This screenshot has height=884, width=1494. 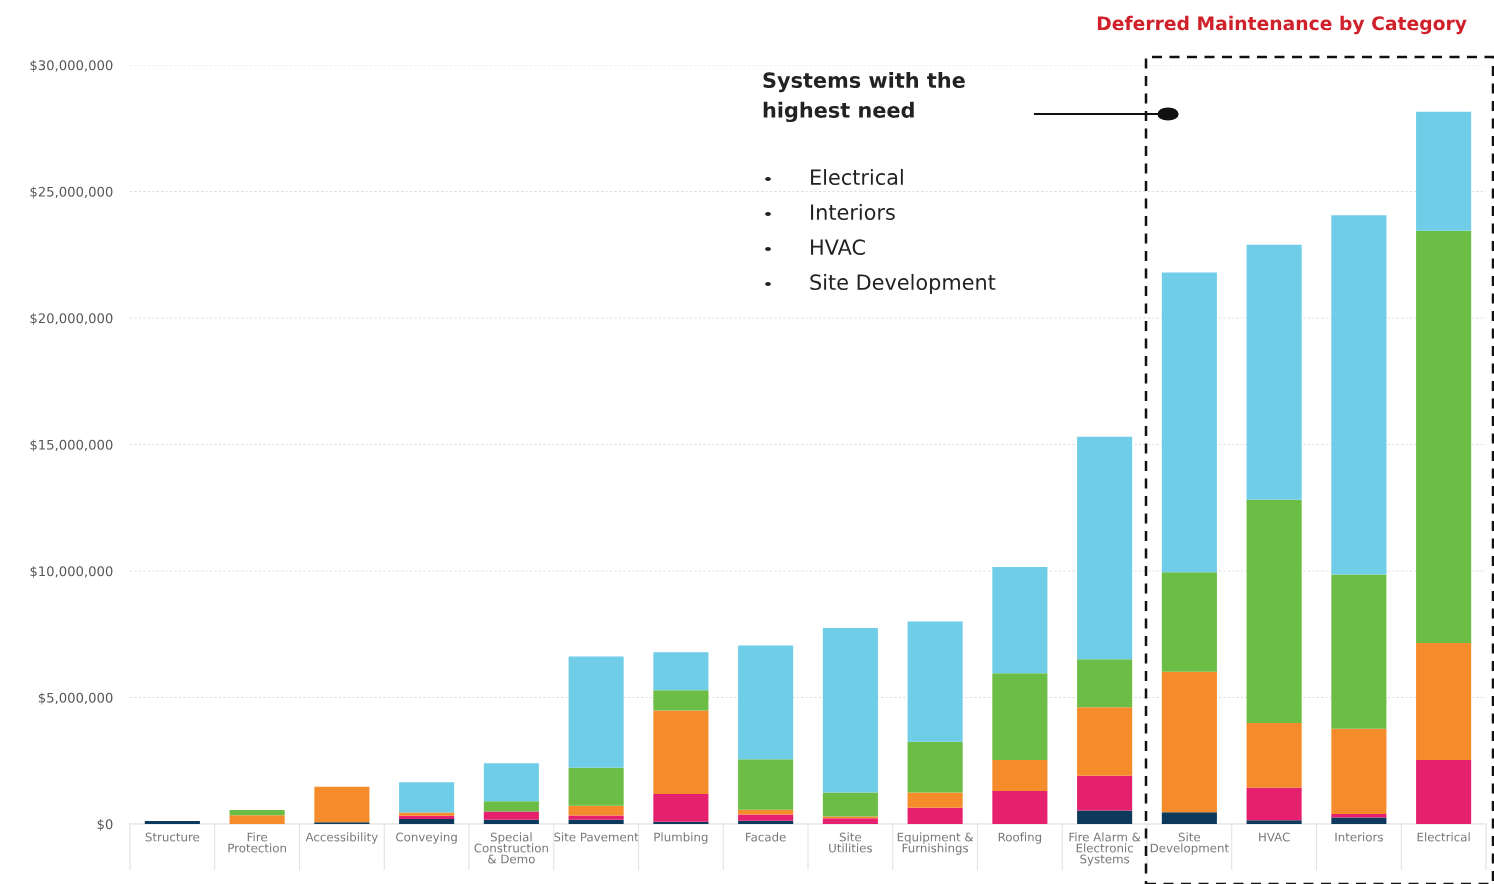 I want to click on x-tick-label: Electrical, so click(x=1443, y=837).